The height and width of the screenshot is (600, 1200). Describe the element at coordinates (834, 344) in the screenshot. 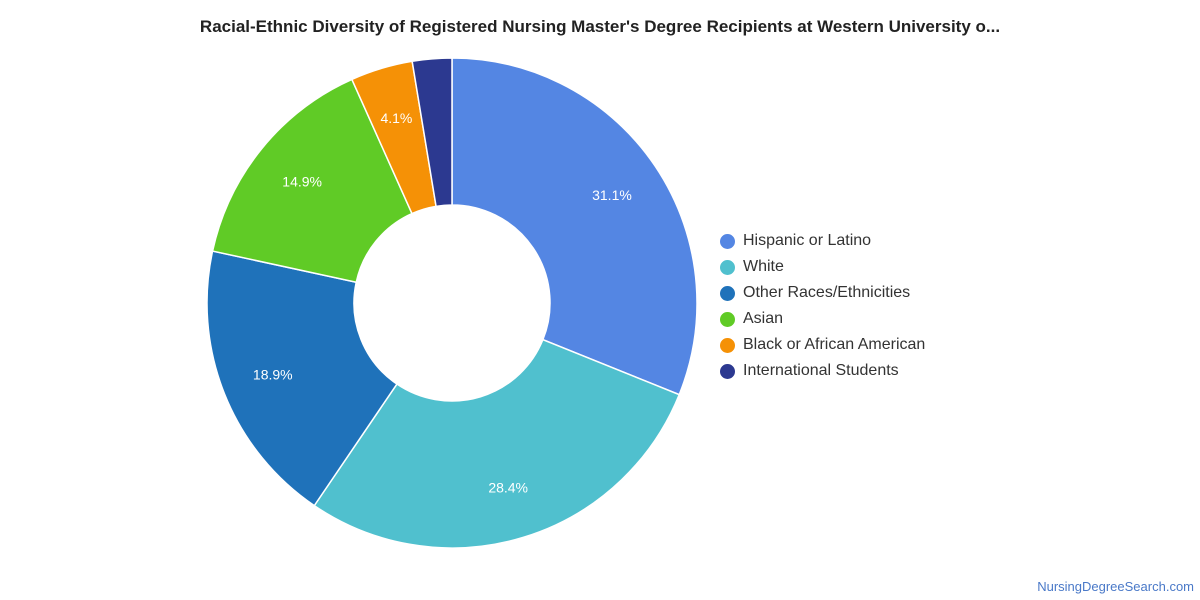

I see `legend-label: Black or African American` at that location.